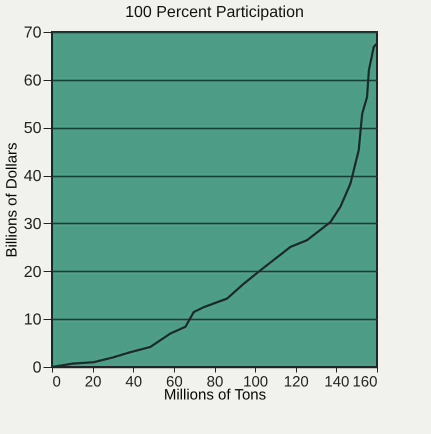  What do you see at coordinates (33, 33) in the screenshot?
I see `y-tick-label: 70` at bounding box center [33, 33].